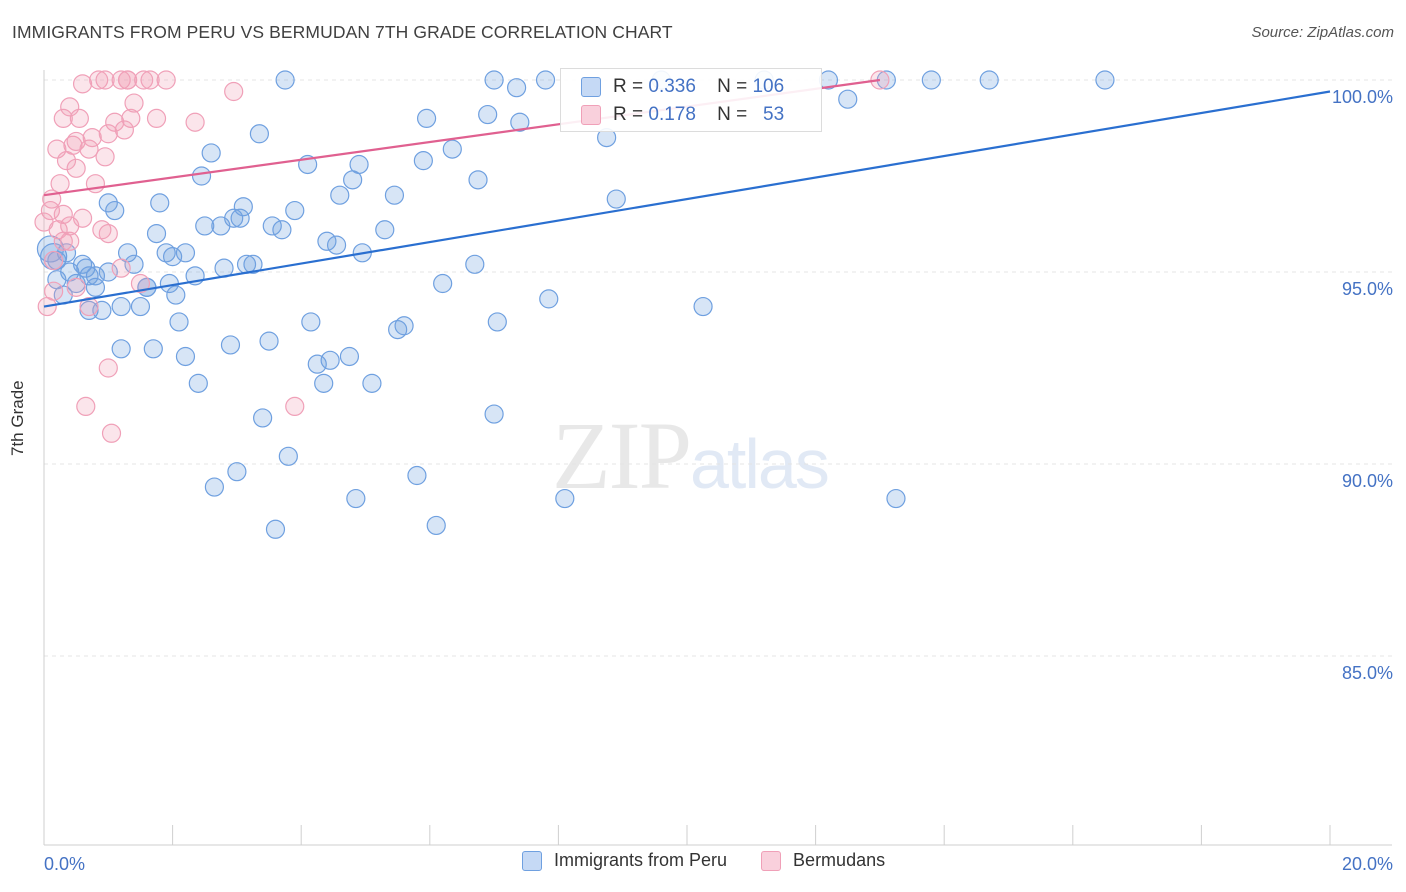 The width and height of the screenshot is (1406, 892). I want to click on series-legend-bermudans: Bermudans, so click(823, 860).